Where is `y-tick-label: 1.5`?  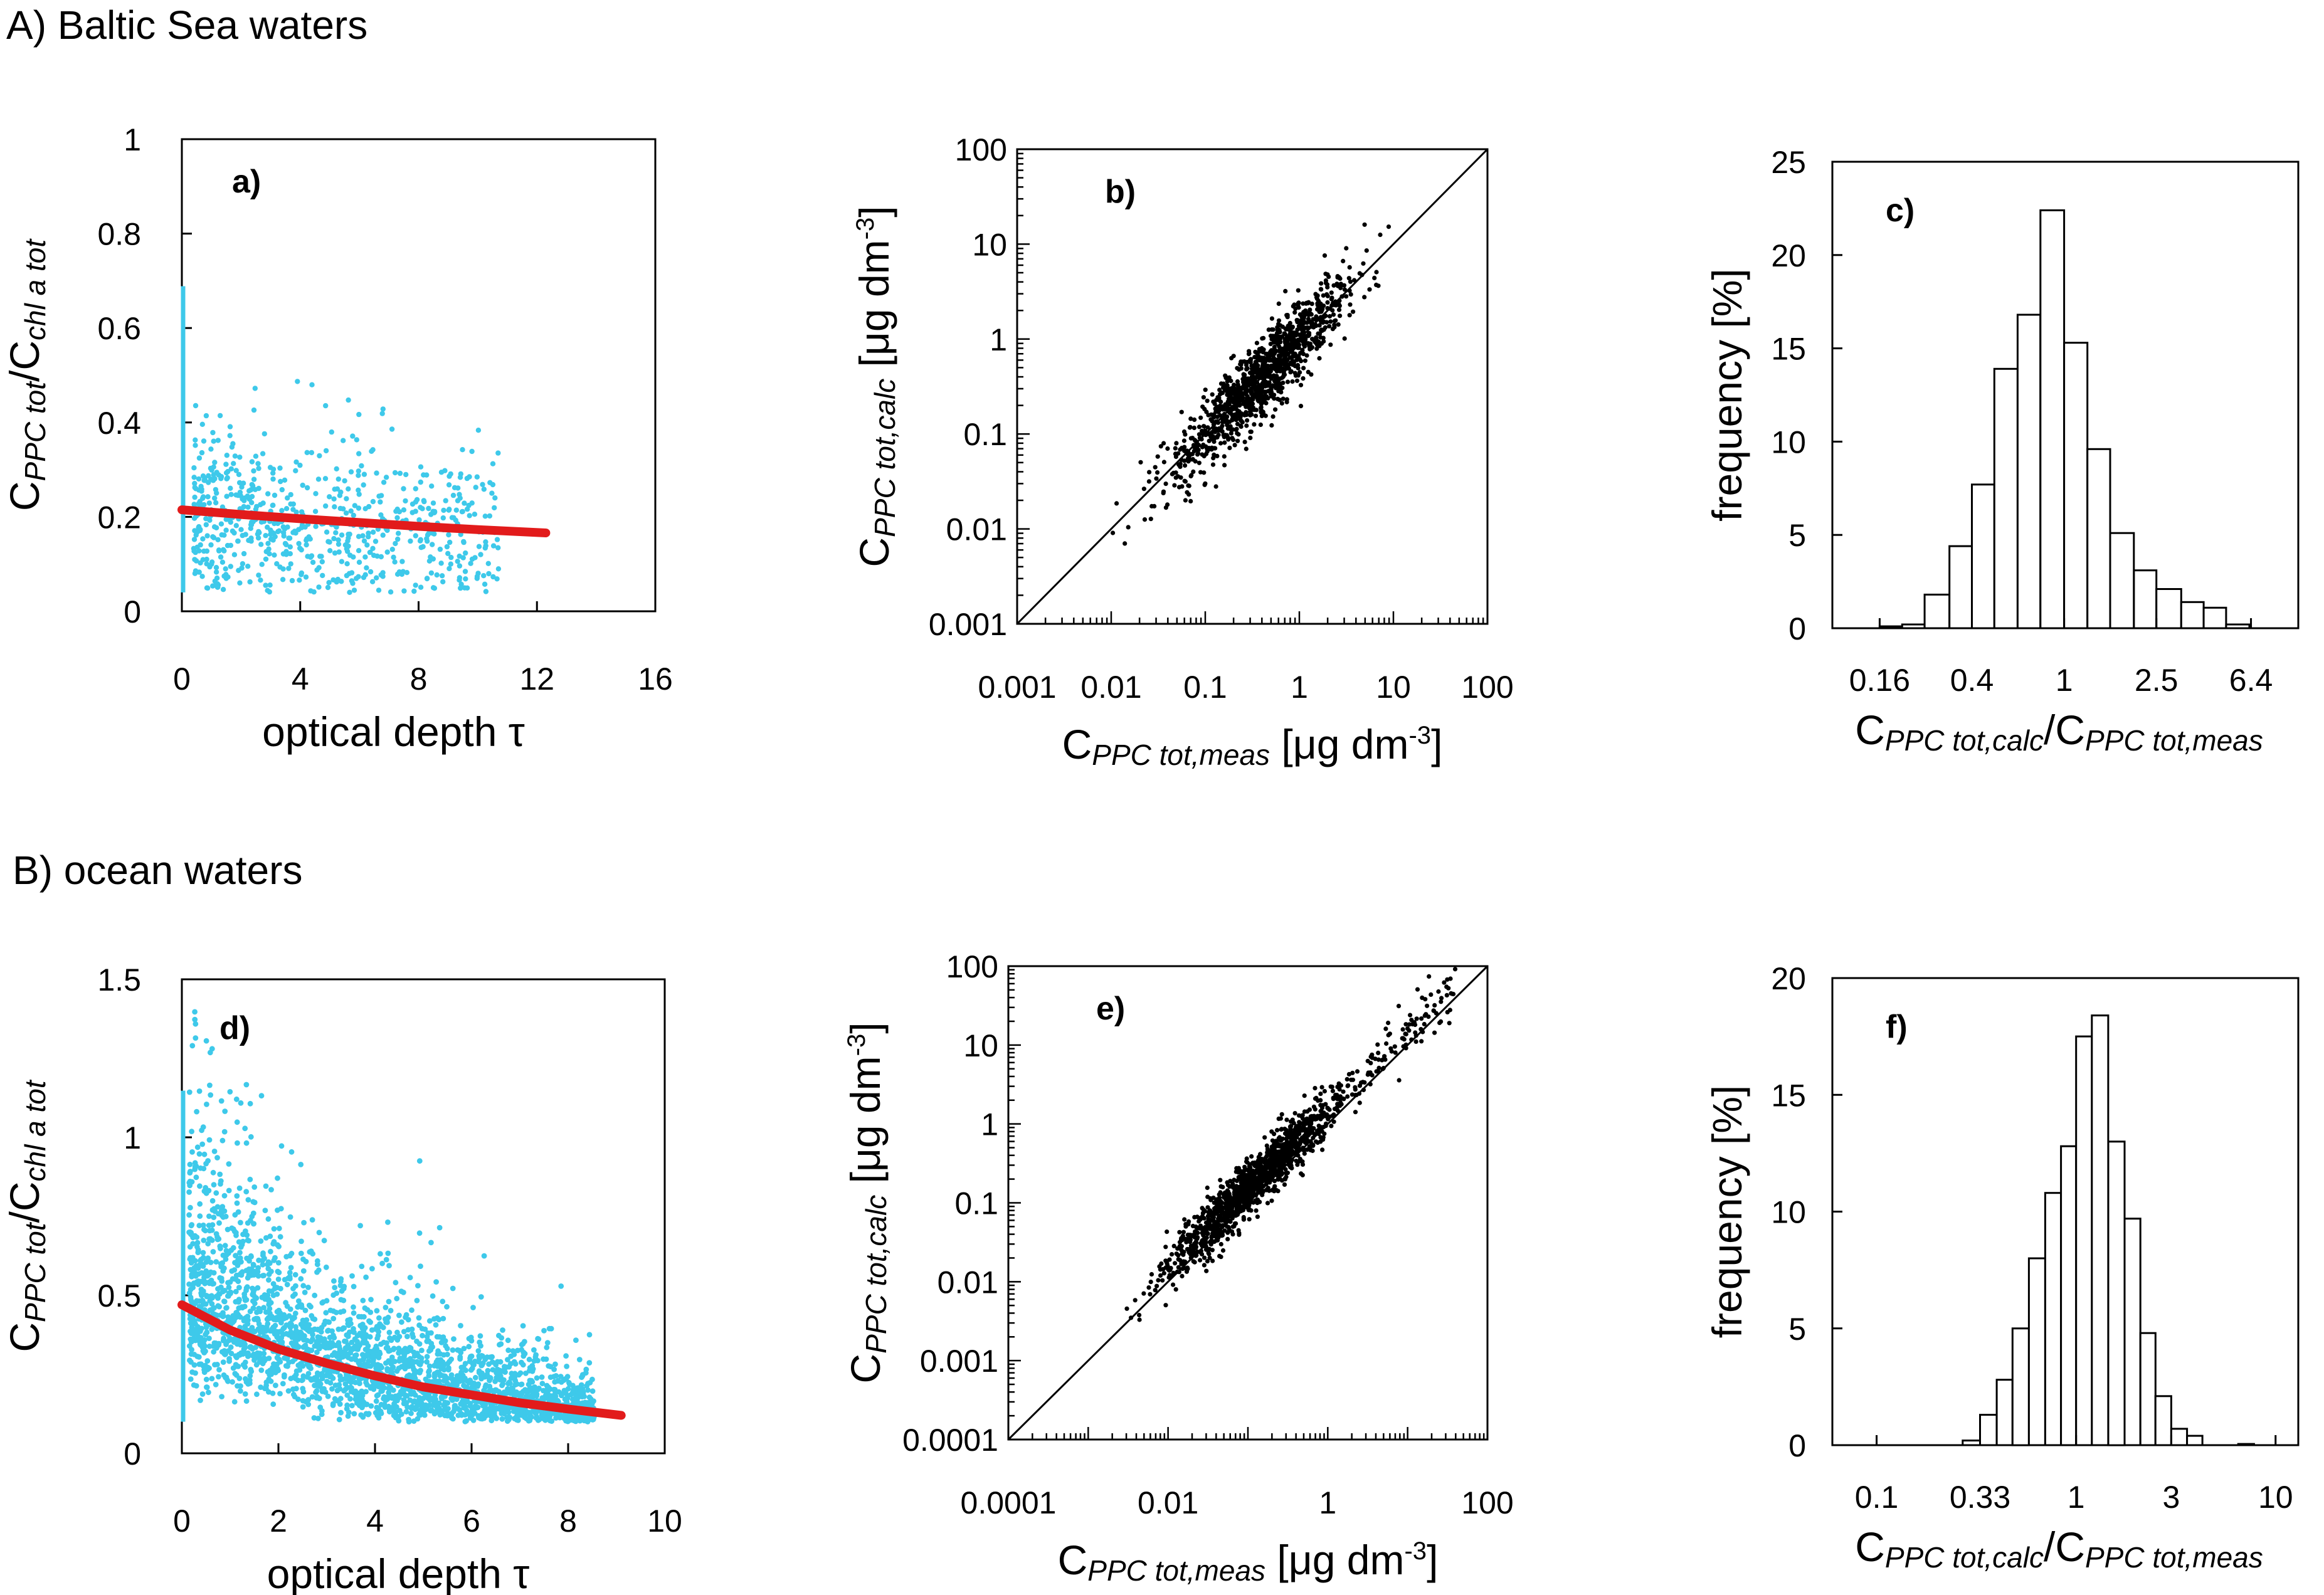 y-tick-label: 1.5 is located at coordinates (119, 980).